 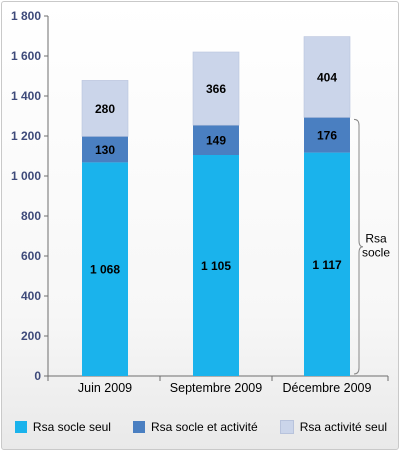 I want to click on legend-item: Rsa activité seul, so click(x=333, y=427).